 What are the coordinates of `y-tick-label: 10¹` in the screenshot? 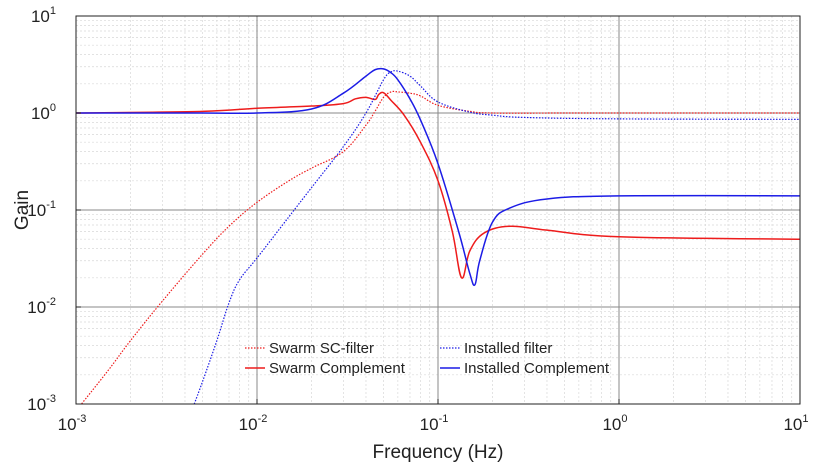 It's located at (43, 15).